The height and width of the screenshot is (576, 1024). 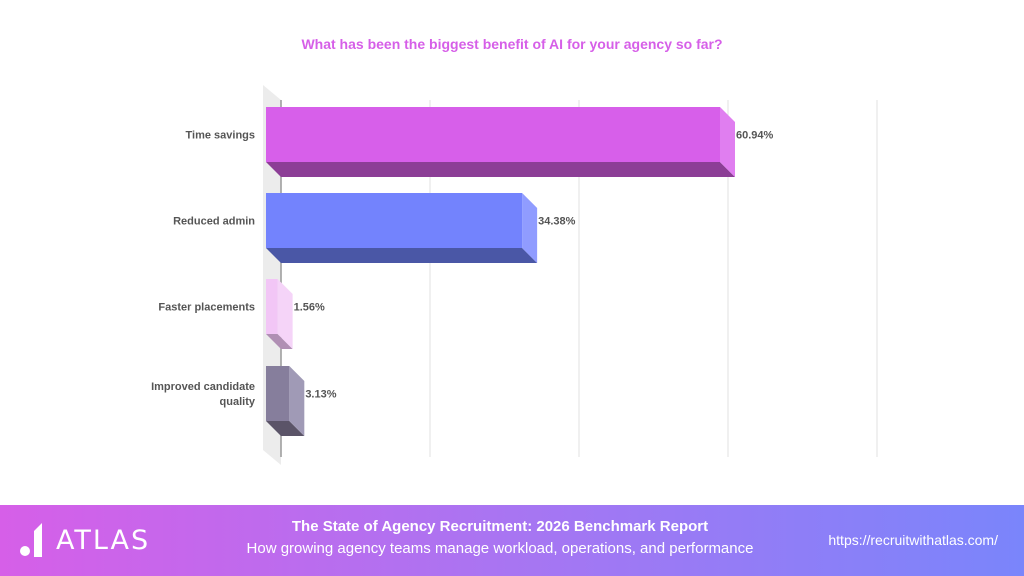 I want to click on category-label: quality, so click(x=238, y=402).